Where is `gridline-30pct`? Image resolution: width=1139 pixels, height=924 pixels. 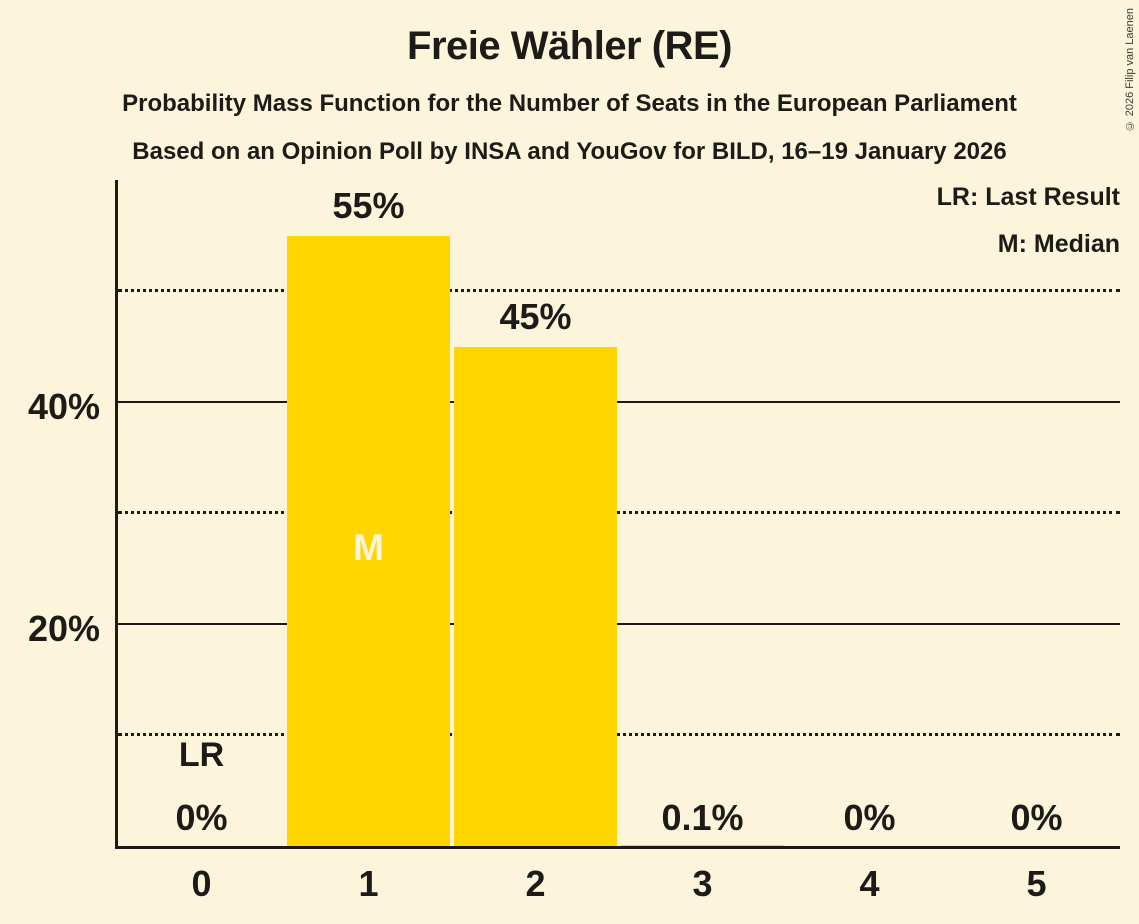
gridline-30pct is located at coordinates (619, 512).